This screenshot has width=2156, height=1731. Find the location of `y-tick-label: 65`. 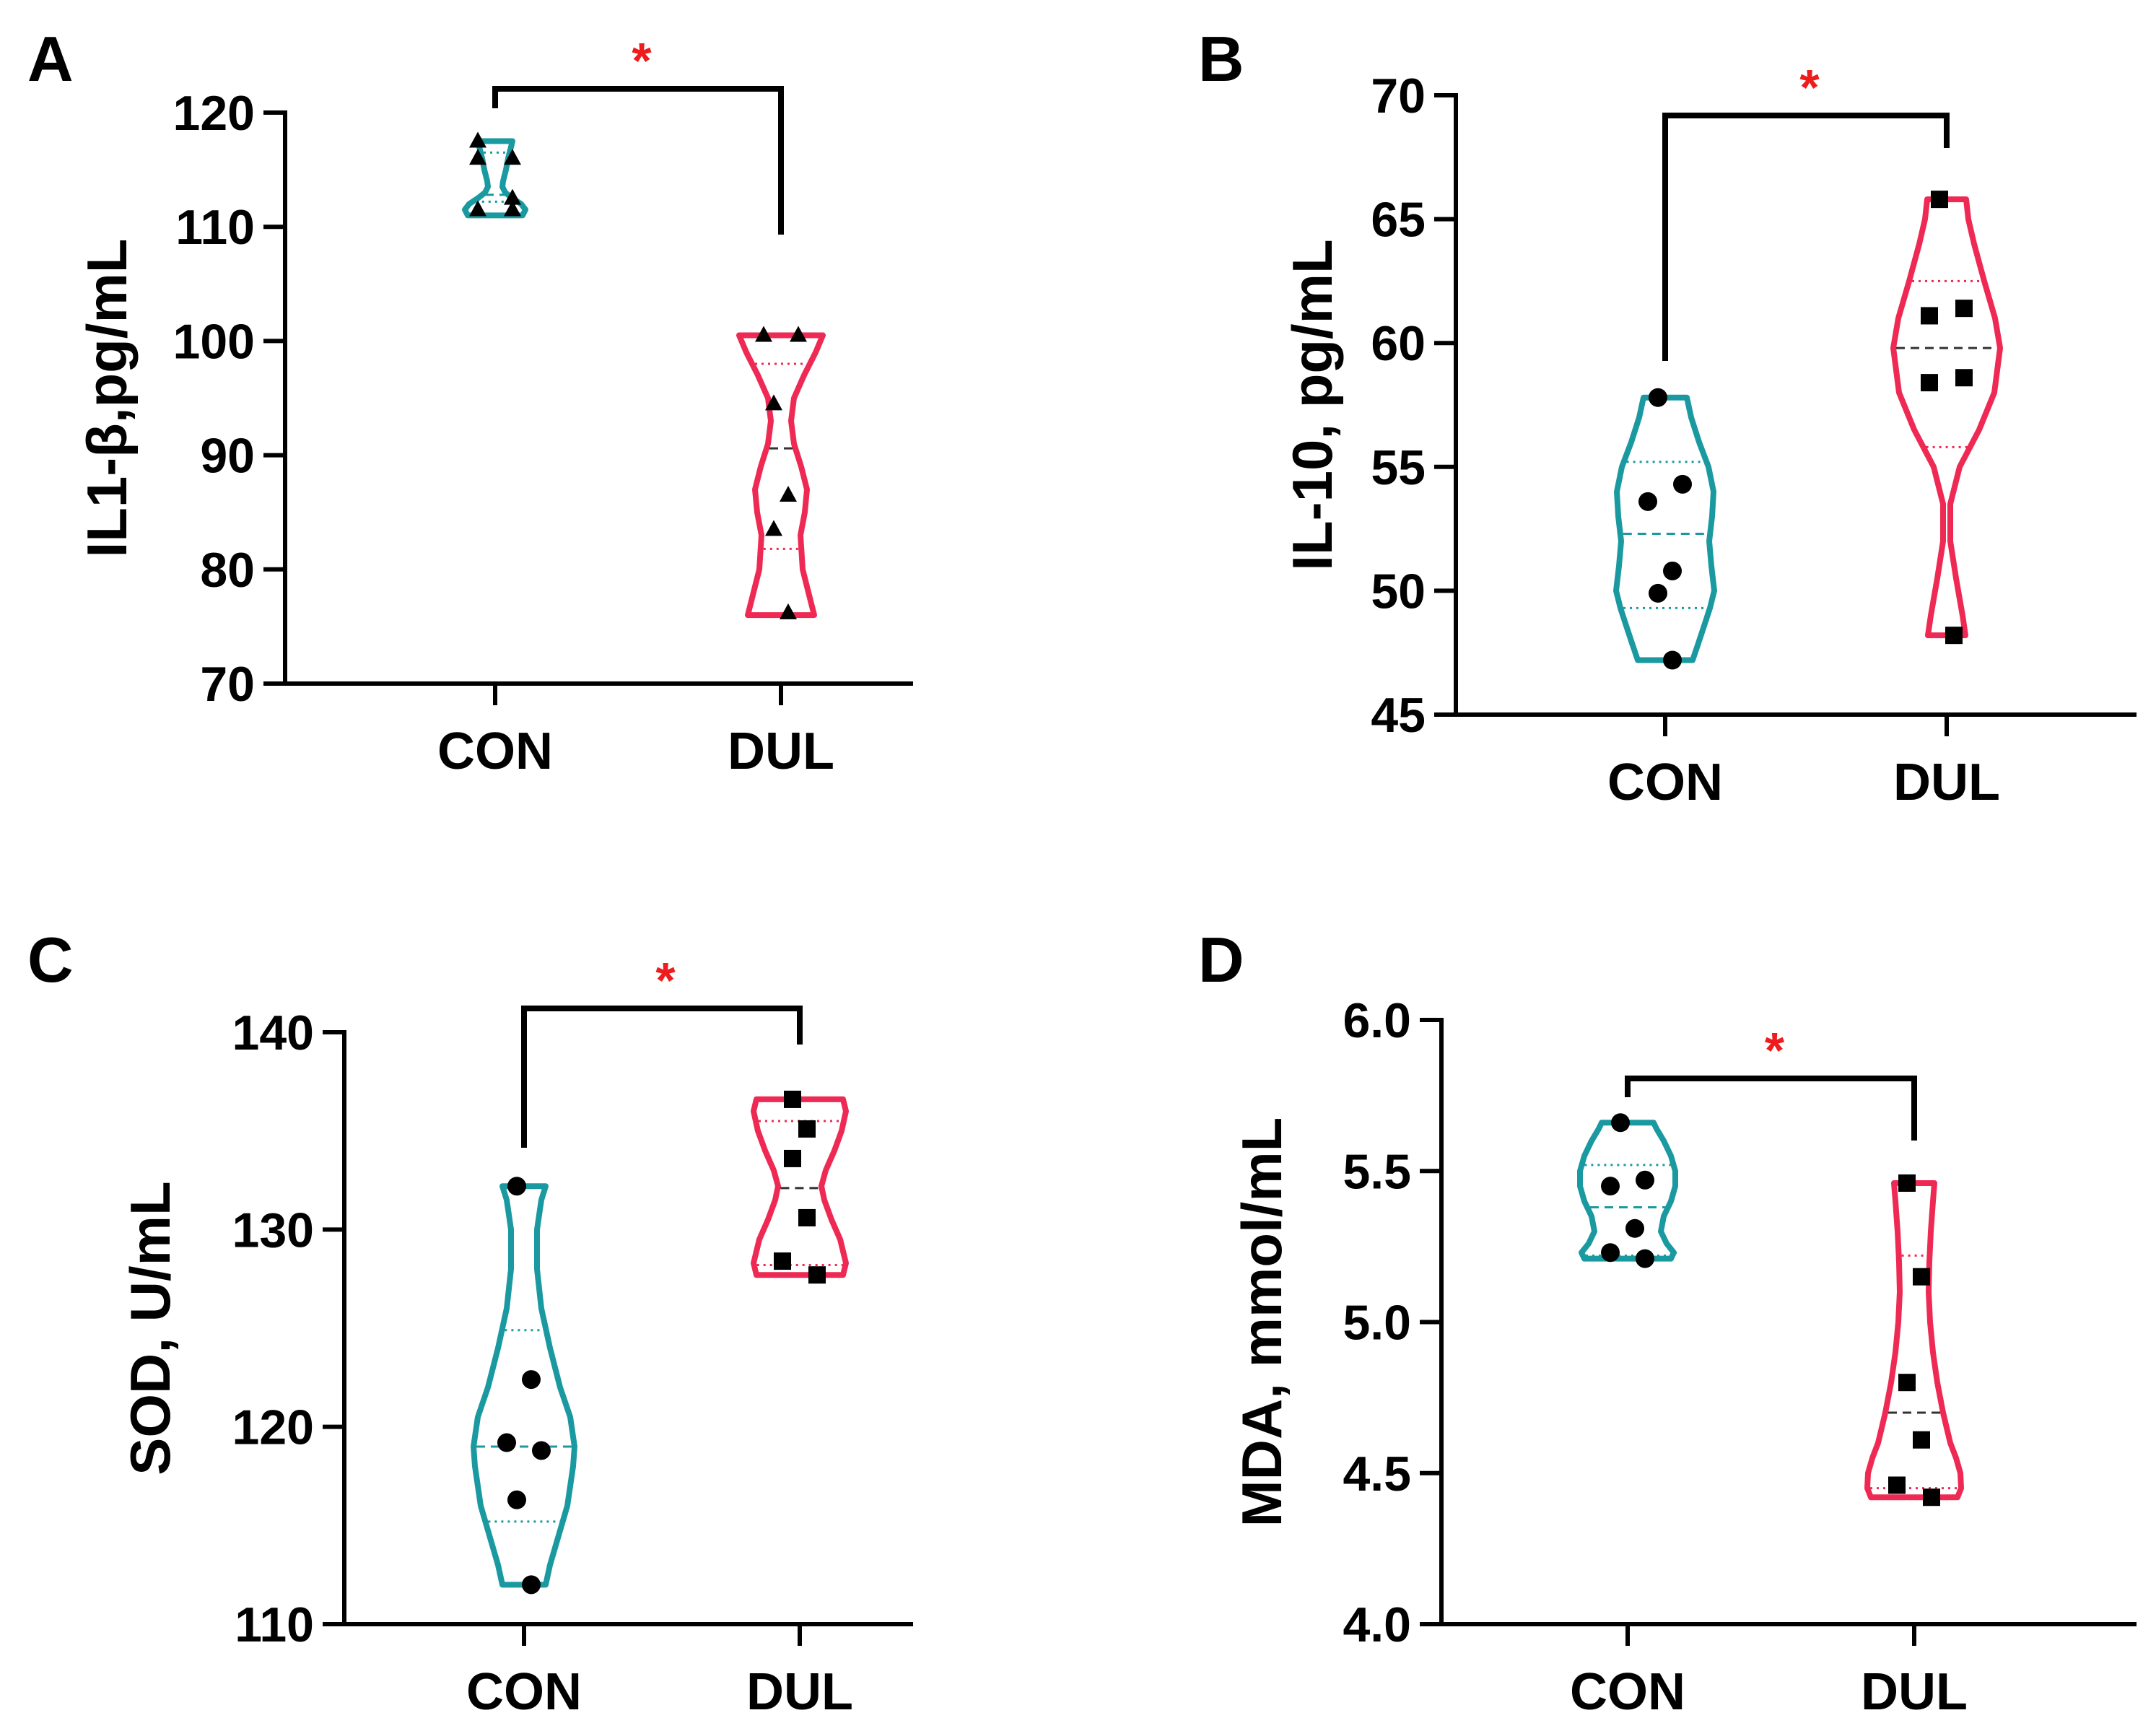

y-tick-label: 65 is located at coordinates (1398, 220).